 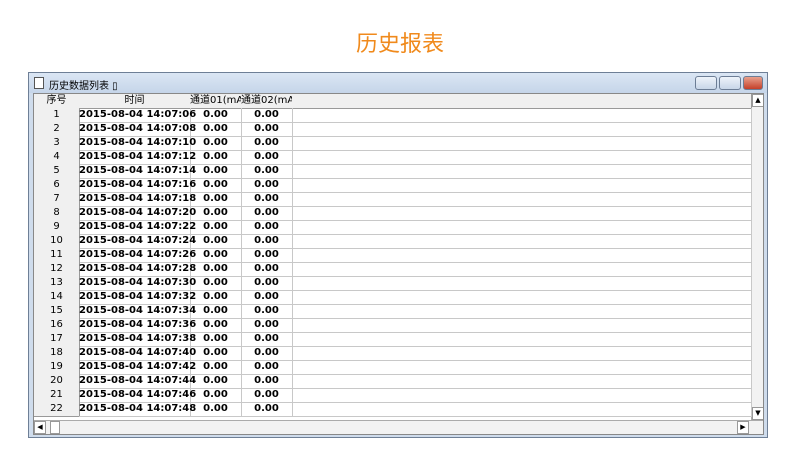 I want to click on table-cell: 2015-08-04 14:07:26, so click(x=137, y=255).